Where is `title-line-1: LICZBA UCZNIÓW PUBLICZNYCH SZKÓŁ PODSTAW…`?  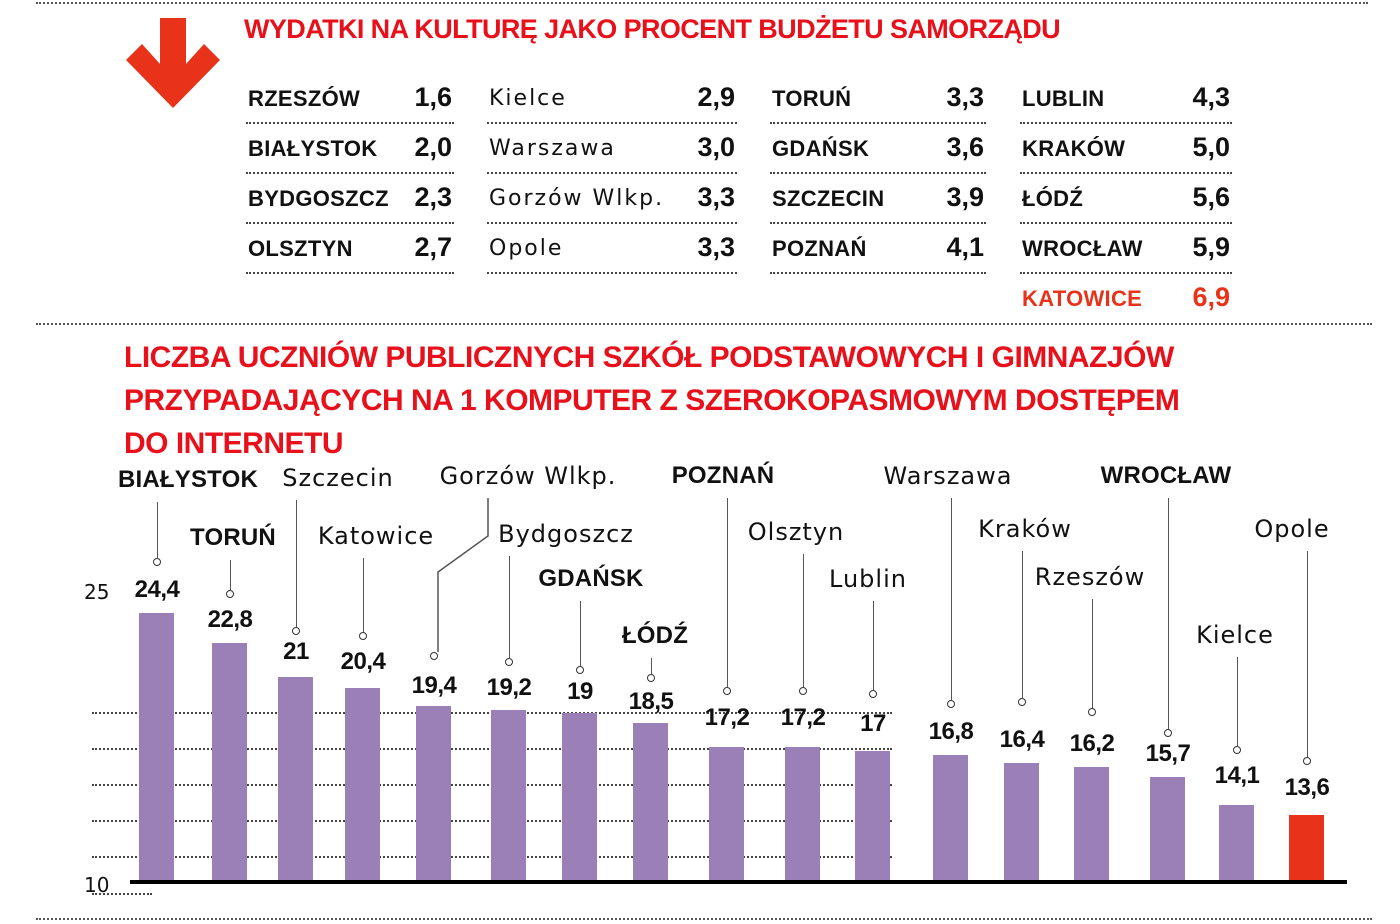
title-line-1: LICZBA UCZNIÓW PUBLICZNYCH SZKÓŁ PODSTAW… is located at coordinates (649, 357).